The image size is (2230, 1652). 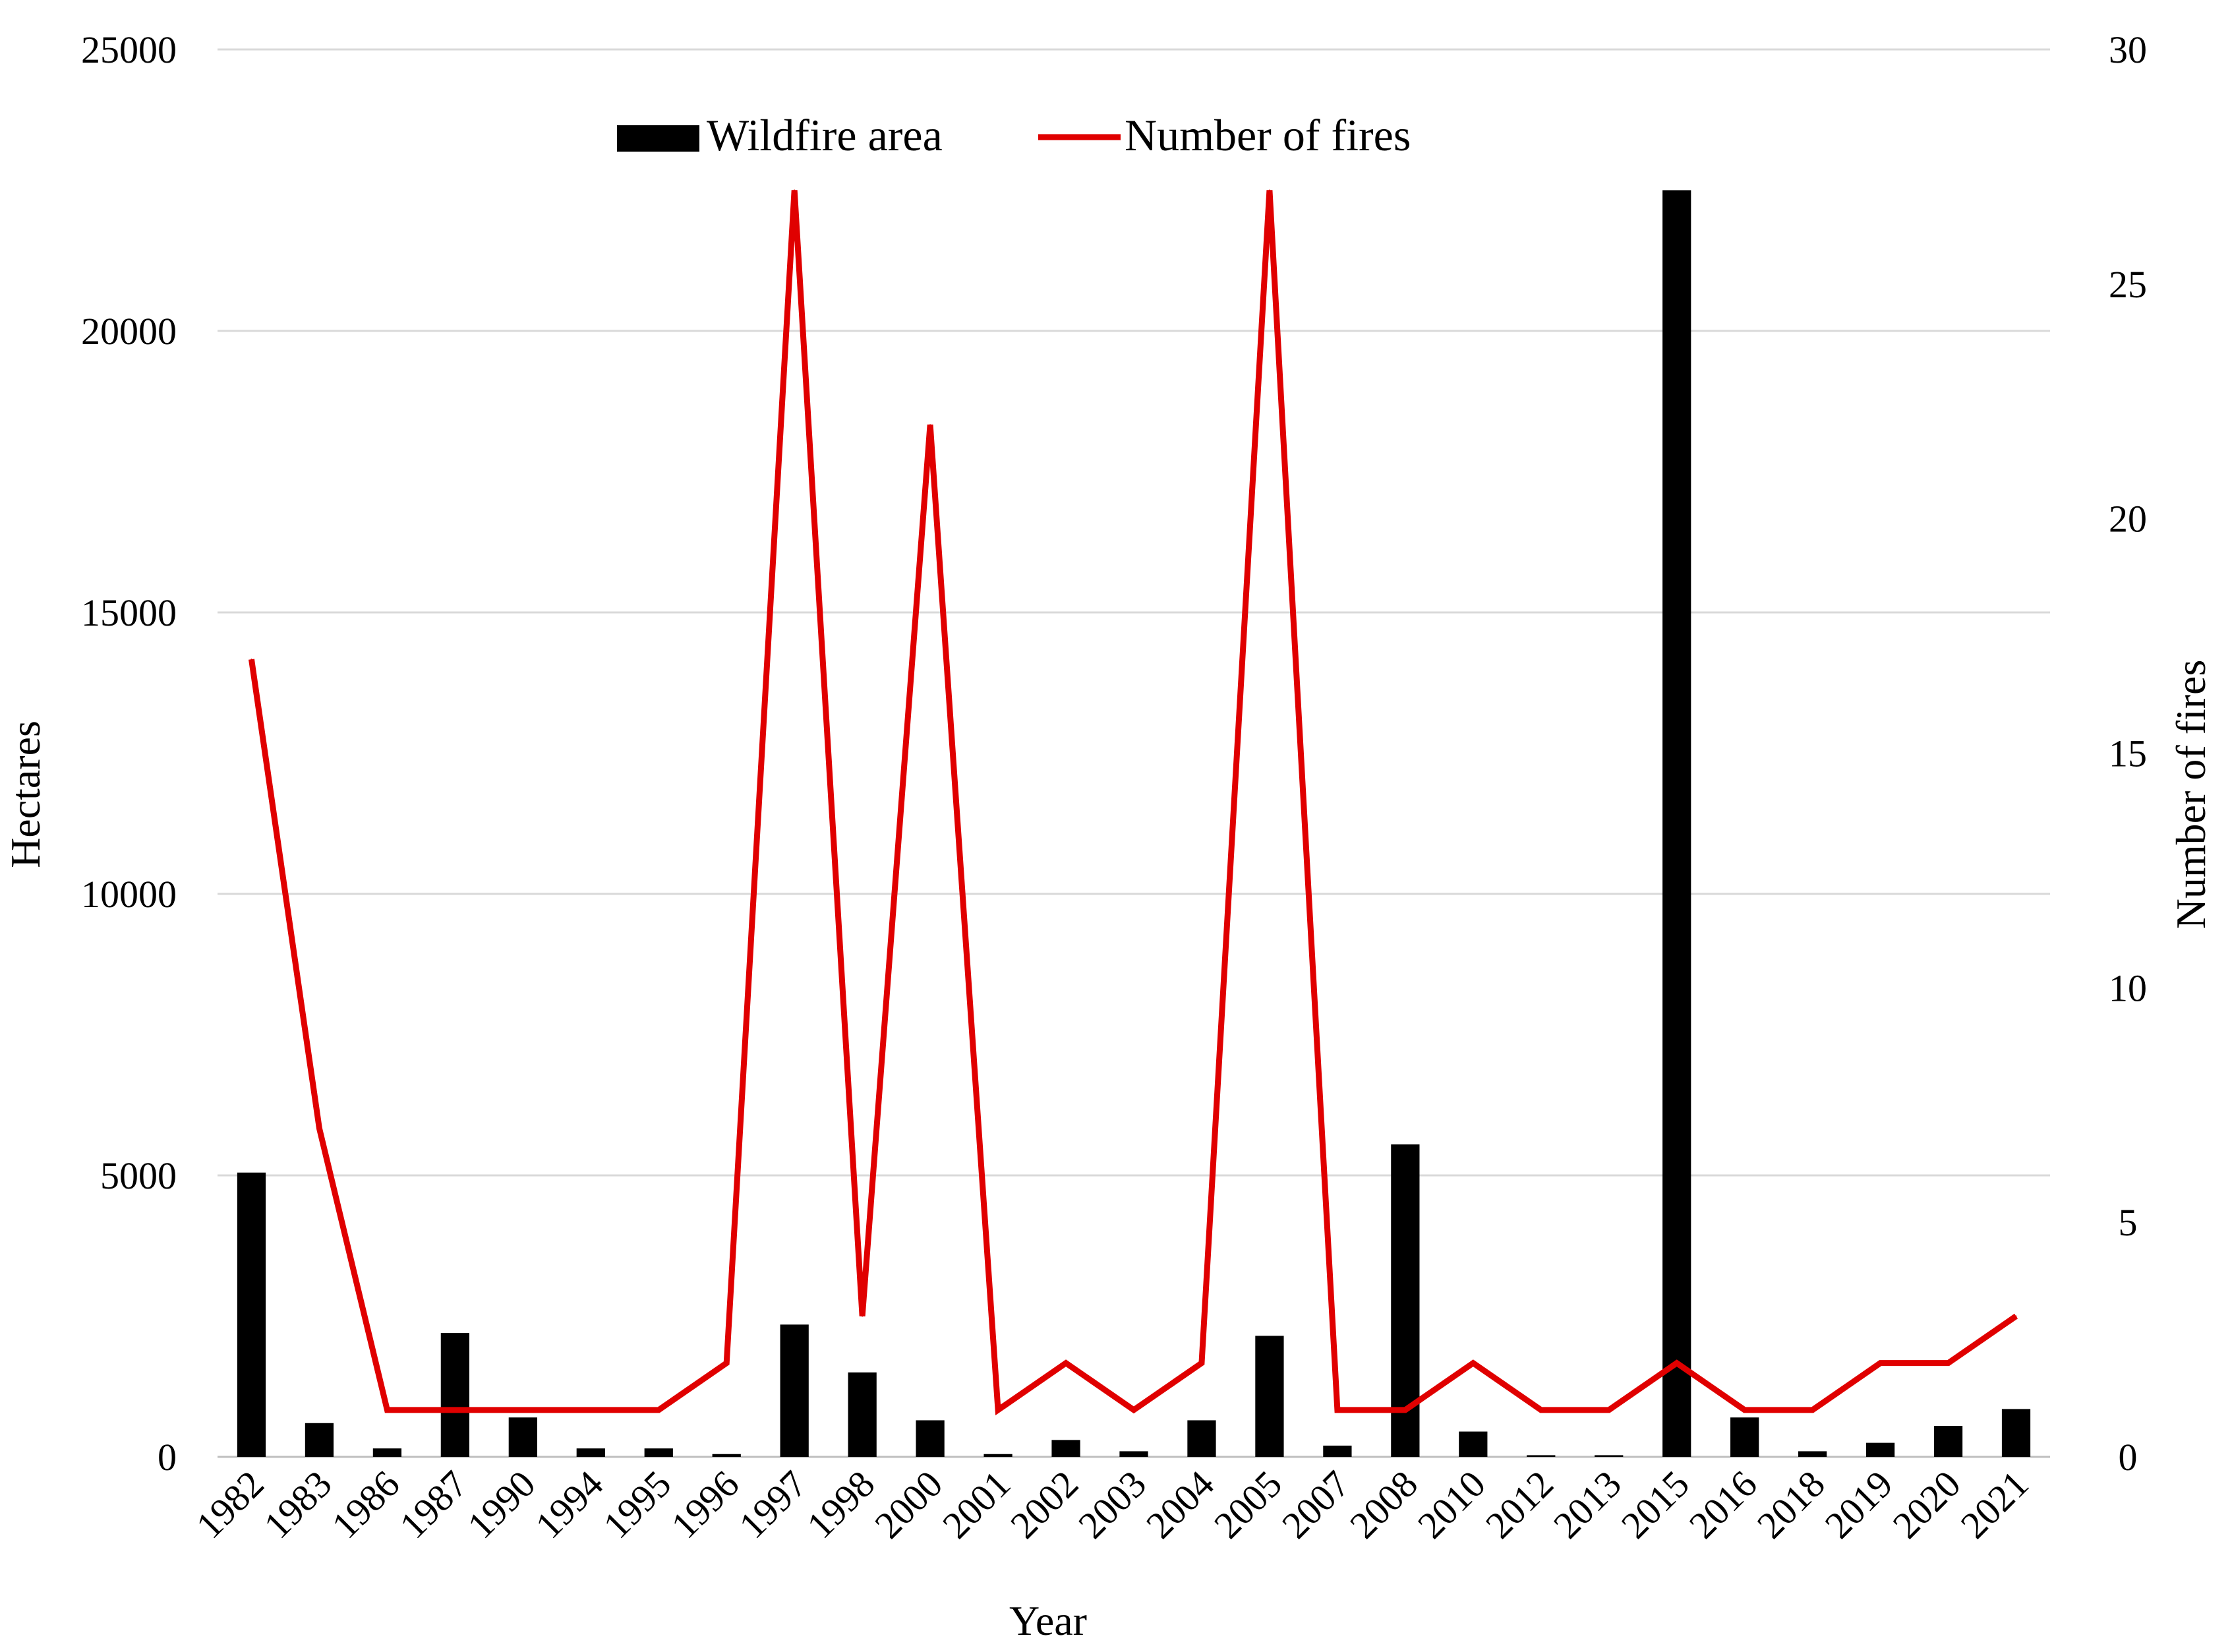 I want to click on right-axis-ticks: 0 5 10 15 20 25 30, so click(x=2128, y=753).